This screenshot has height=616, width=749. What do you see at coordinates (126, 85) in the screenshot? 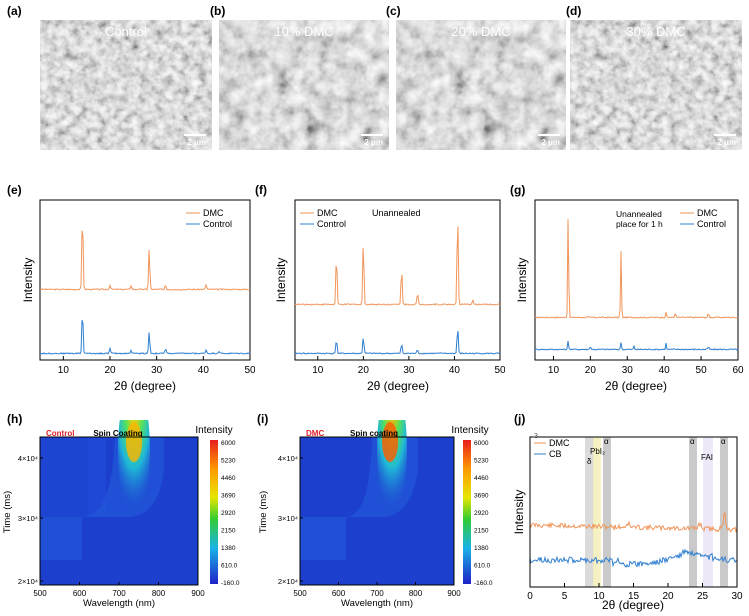
I see `sem-image-control: Control 2 μm` at bounding box center [126, 85].